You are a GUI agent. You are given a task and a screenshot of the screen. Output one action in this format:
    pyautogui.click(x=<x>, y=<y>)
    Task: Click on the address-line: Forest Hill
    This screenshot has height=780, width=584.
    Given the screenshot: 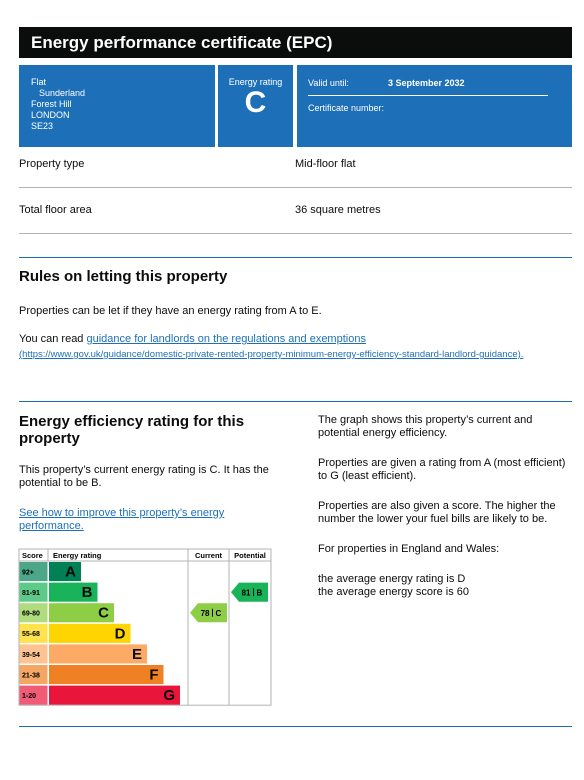 What is the action you would take?
    pyautogui.click(x=51, y=104)
    